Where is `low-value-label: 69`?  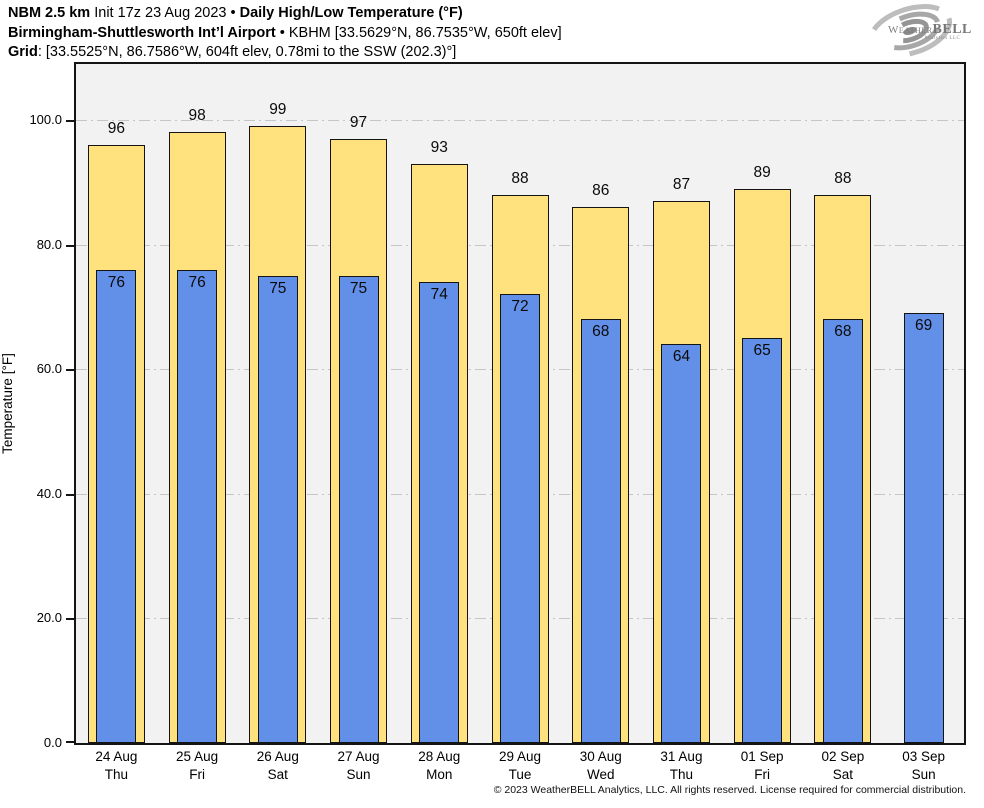
low-value-label: 69 is located at coordinates (924, 326).